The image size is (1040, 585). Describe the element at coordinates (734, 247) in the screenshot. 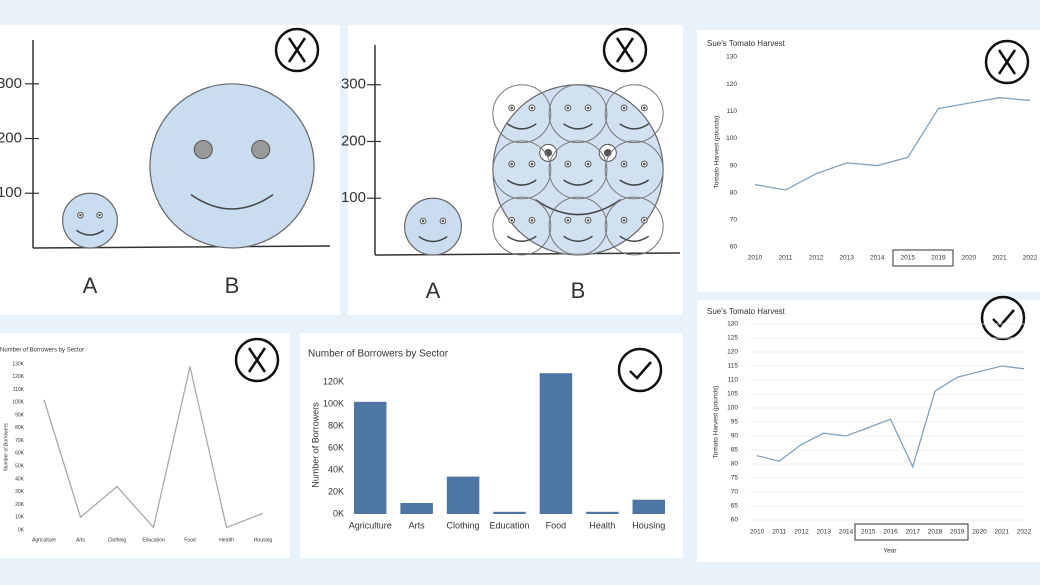

I see `y-tick-label: 60` at that location.